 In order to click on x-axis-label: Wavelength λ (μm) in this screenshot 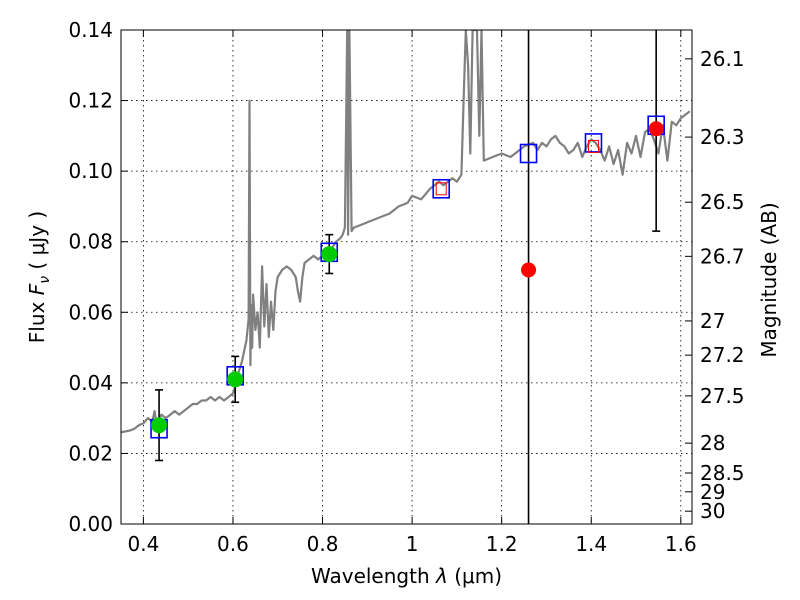, I will do `click(406, 576)`.